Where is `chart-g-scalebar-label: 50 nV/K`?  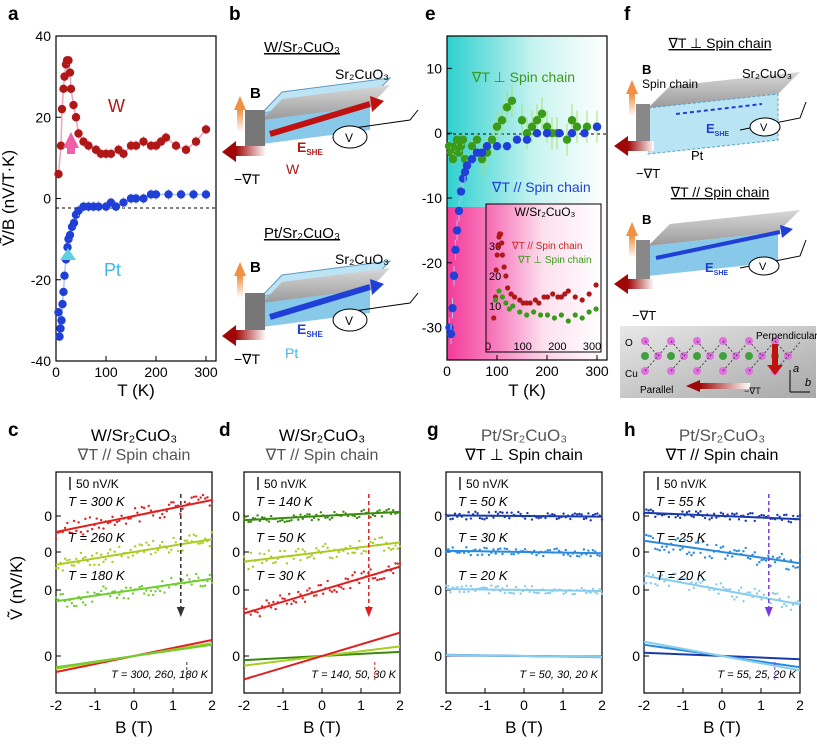 chart-g-scalebar-label: 50 nV/K is located at coordinates (487, 484).